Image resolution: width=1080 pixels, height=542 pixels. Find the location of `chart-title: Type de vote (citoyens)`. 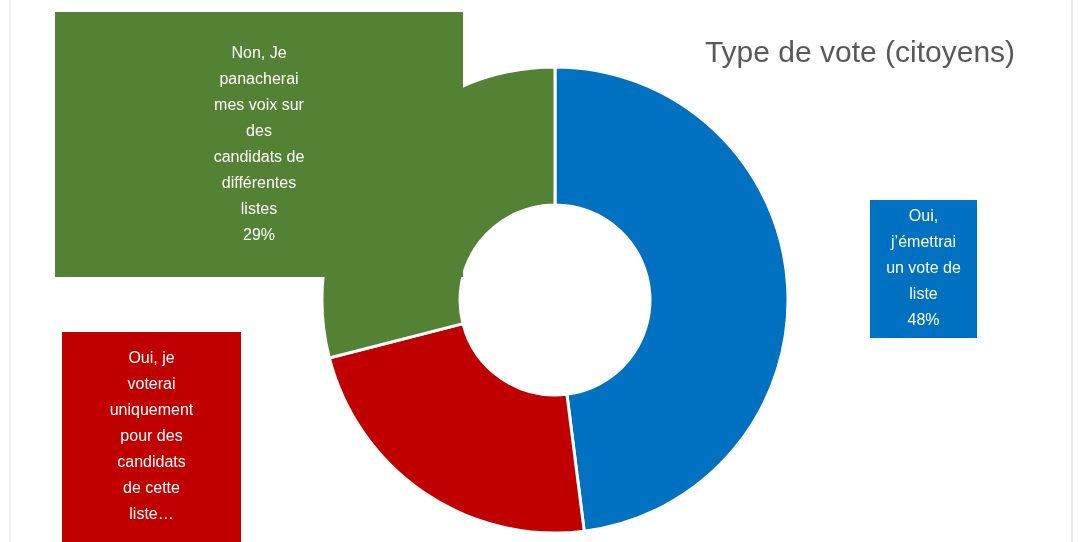

chart-title: Type de vote (citoyens) is located at coordinates (860, 51).